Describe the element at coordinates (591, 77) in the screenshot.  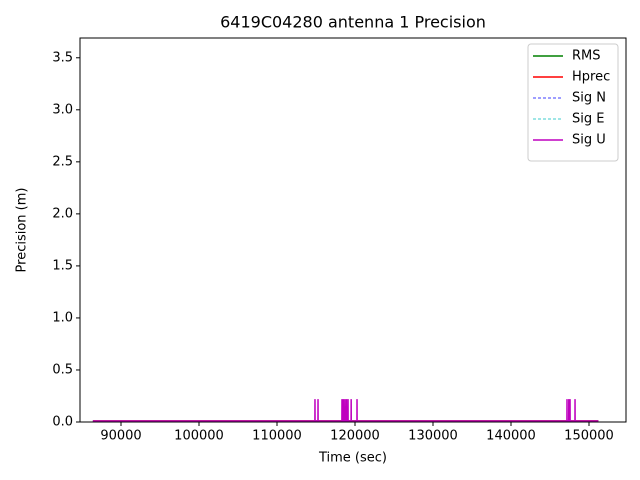
I see `legend-label: Hprec` at that location.